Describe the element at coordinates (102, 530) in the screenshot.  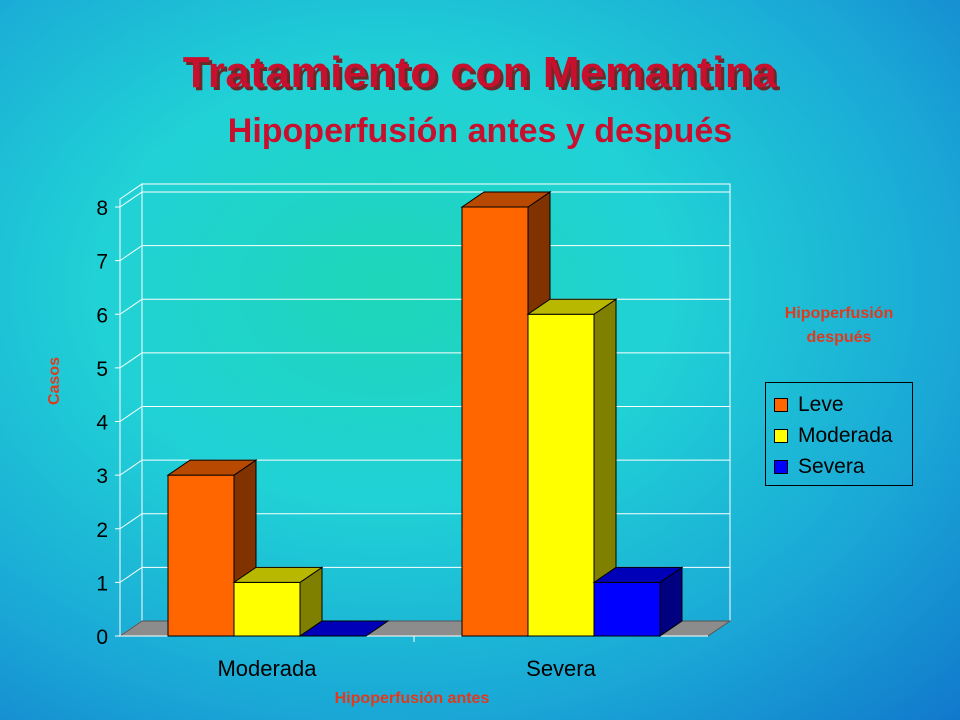
I see `y-tick-label: 2` at that location.